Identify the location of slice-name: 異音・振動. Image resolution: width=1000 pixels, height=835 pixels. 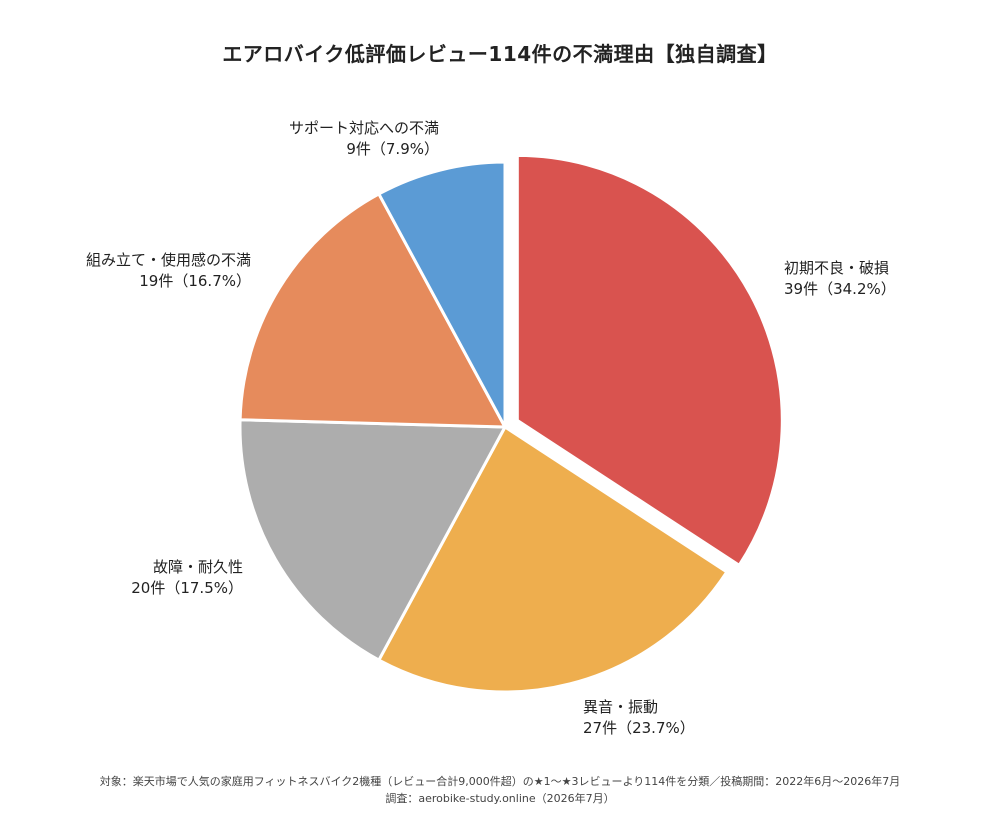
(621, 707).